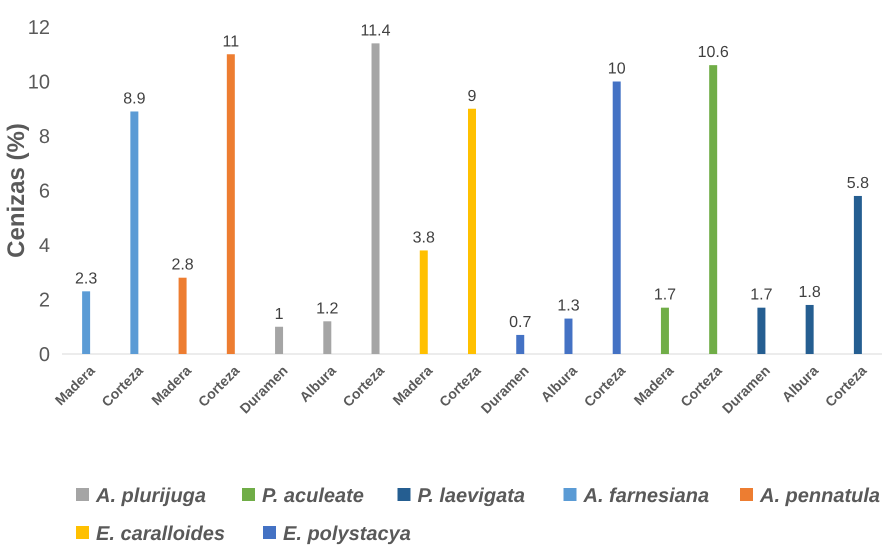  Describe the element at coordinates (646, 496) in the screenshot. I see `legend-label: A. farnesiana` at that location.